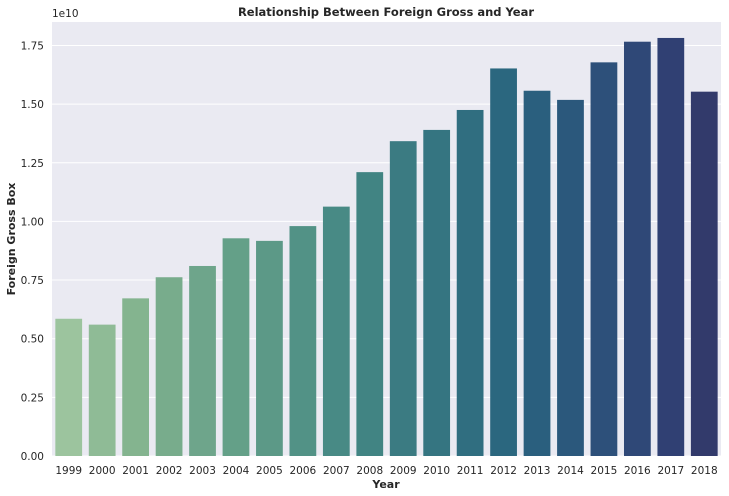  Describe the element at coordinates (202, 471) in the screenshot. I see `x-tick-label: 2003` at that location.